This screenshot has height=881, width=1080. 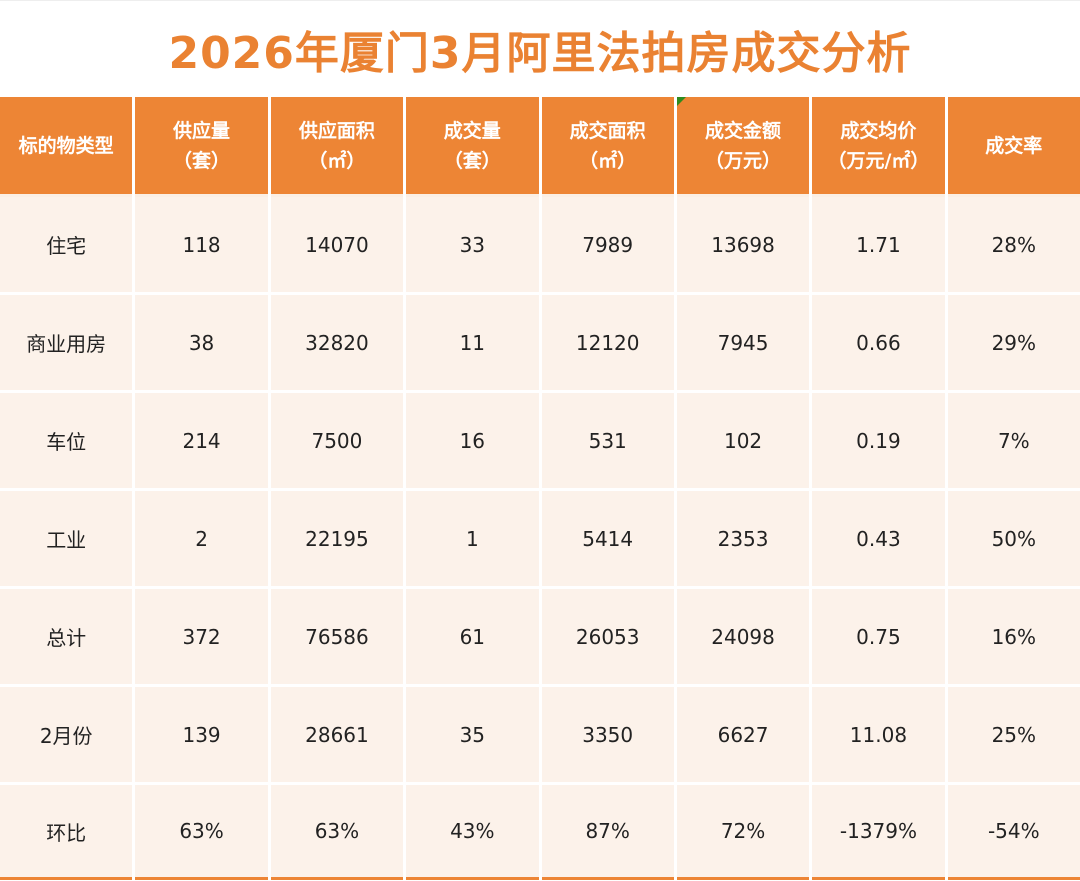 I want to click on table-cell: 372, so click(x=201, y=638).